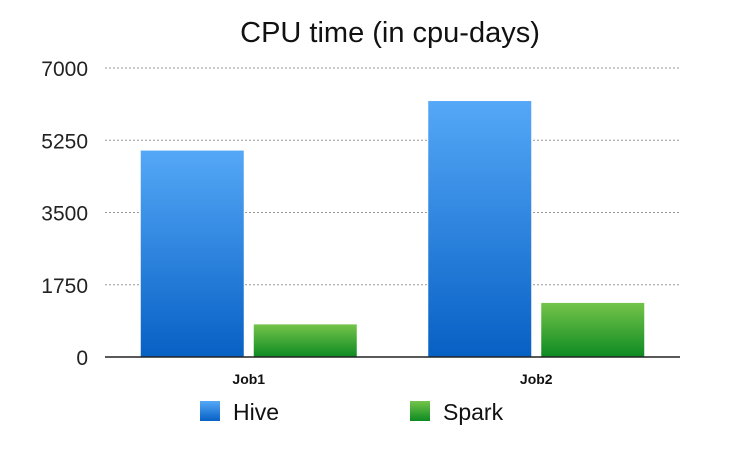  Describe the element at coordinates (82, 358) in the screenshot. I see `y-tick-label: 0` at that location.